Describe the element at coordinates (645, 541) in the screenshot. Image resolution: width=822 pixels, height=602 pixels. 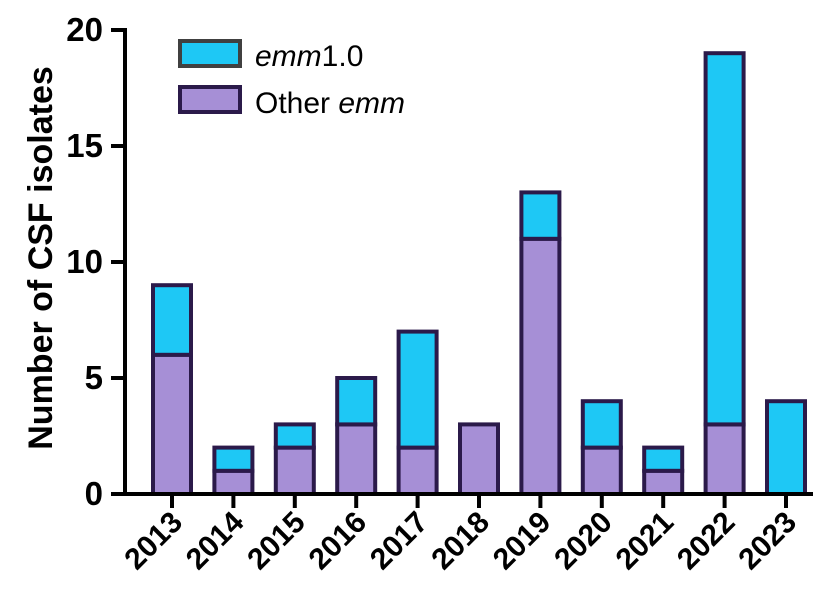
I see `x-tick-label-2021: 2021` at that location.